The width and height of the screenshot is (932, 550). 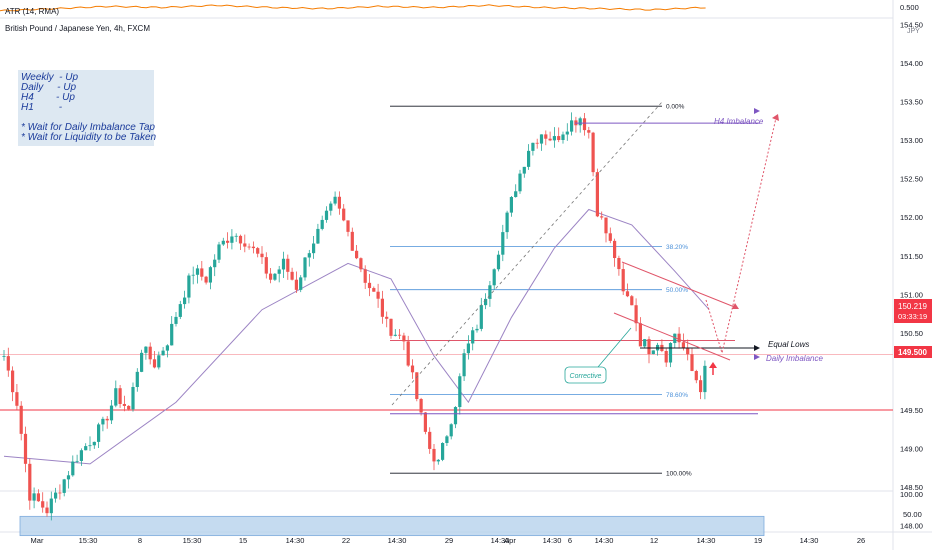 I want to click on price-tick: 151.50, so click(x=911, y=256).